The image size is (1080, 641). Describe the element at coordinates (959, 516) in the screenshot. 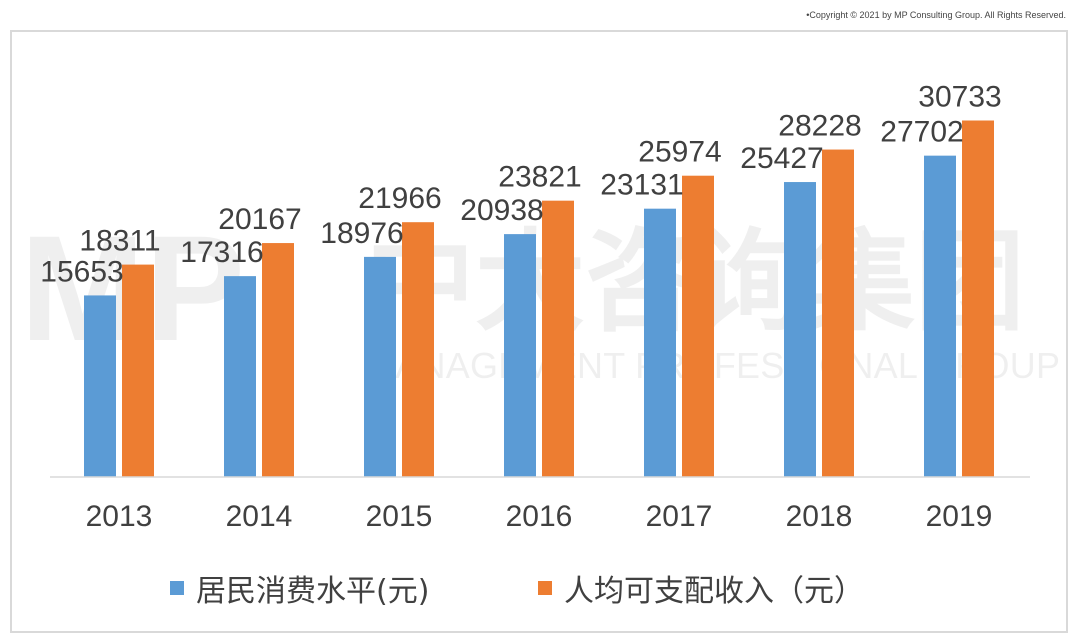

I see `x-tick-label: 2019` at that location.